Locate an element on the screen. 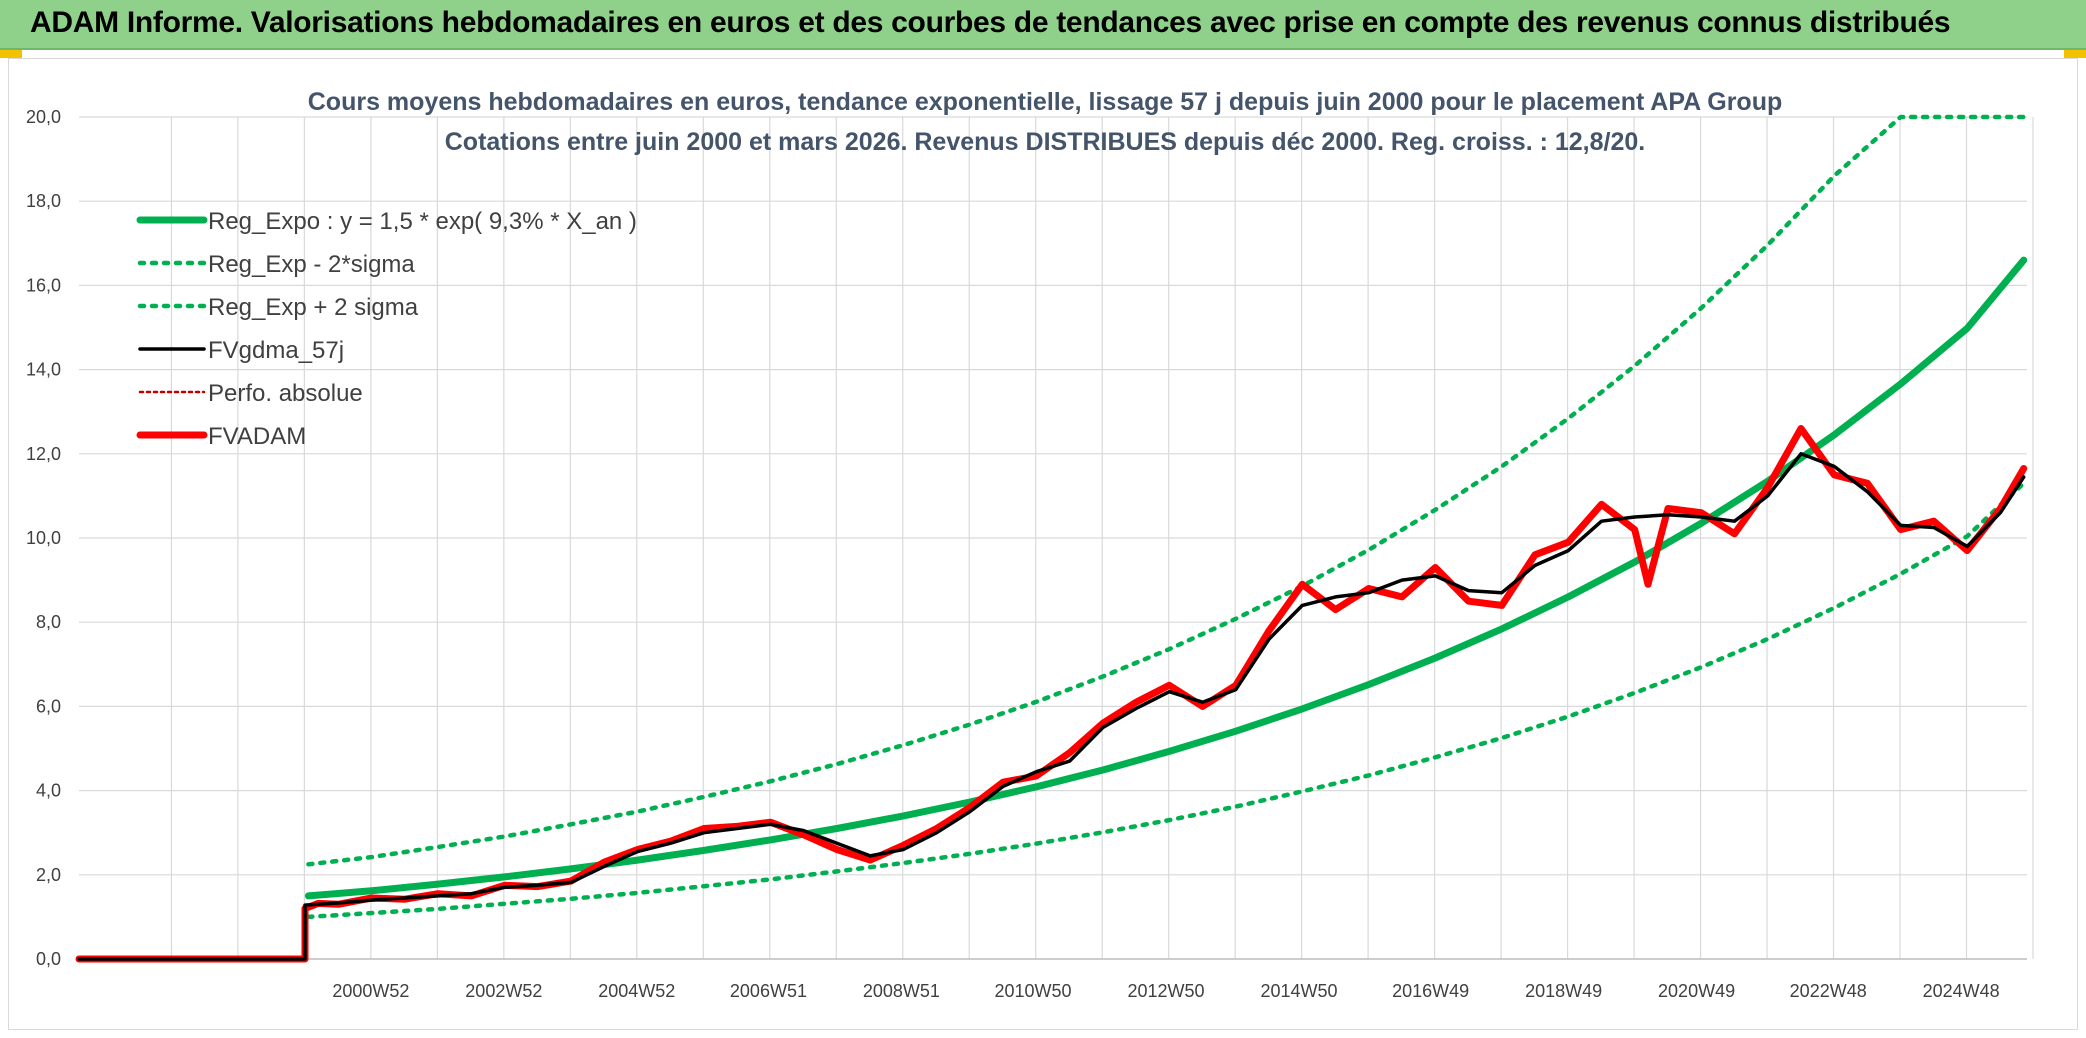 The image size is (2086, 1038). x-tick-label: 2024W48 is located at coordinates (1961, 991).